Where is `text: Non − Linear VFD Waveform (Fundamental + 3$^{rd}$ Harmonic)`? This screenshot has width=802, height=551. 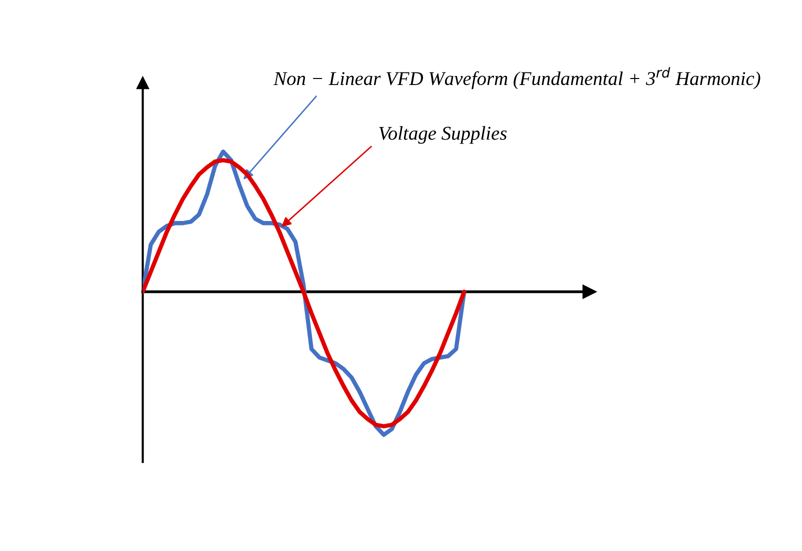
text: Non − Linear VFD Waveform (Fundamental + 3$^{rd}$ Harmonic) is located at coordinates (516, 78).